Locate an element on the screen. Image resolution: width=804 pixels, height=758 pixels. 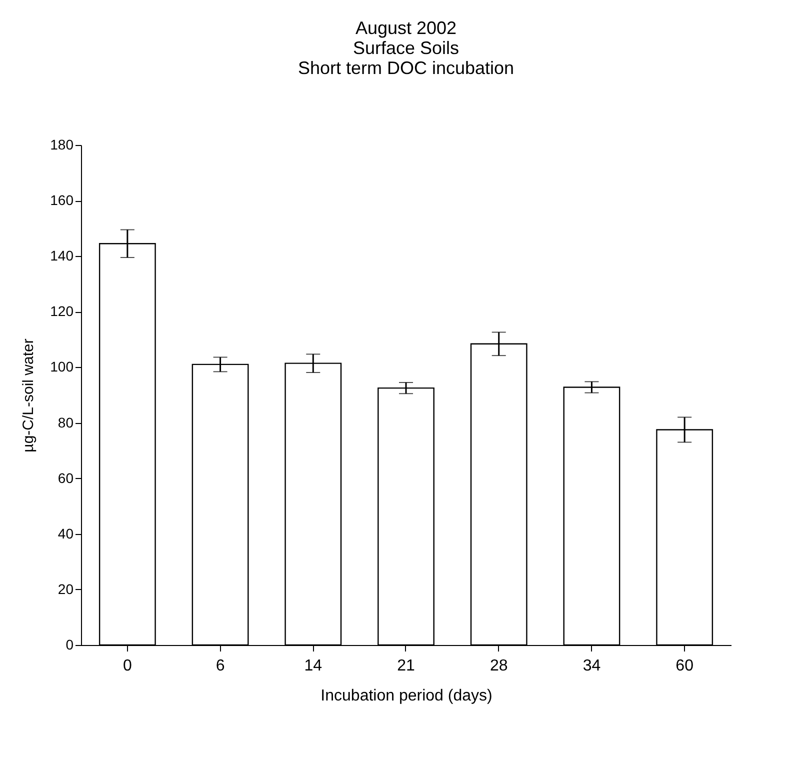
y-tick-label: 120 is located at coordinates (62, 311).